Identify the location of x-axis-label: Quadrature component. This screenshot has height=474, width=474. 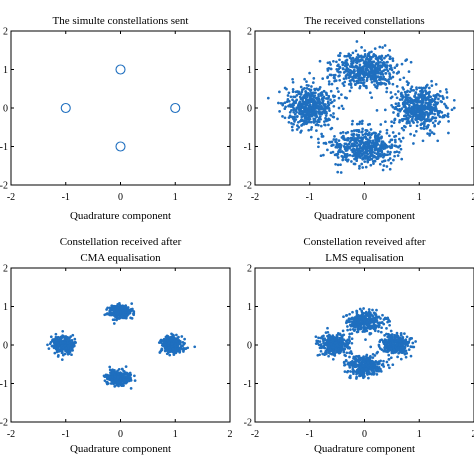
(120, 449).